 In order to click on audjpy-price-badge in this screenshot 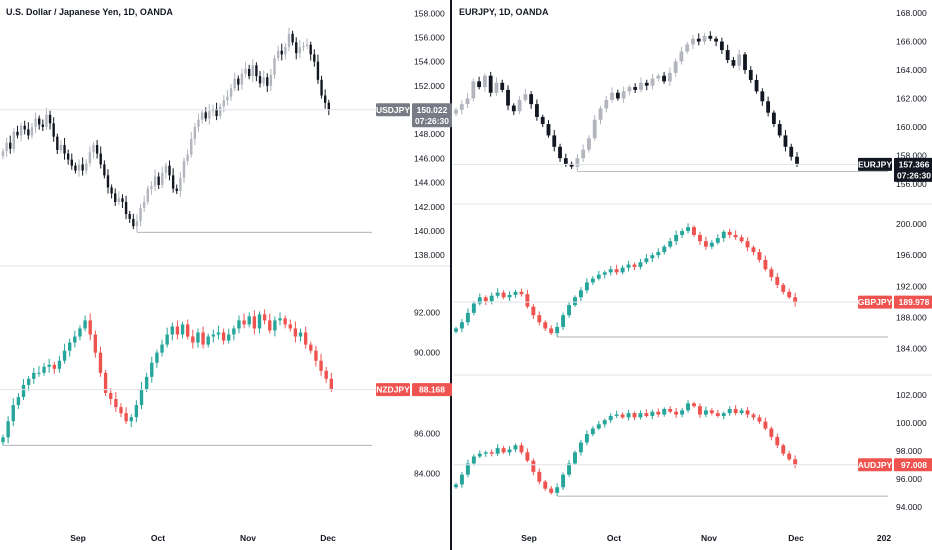, I will do `click(913, 465)`.